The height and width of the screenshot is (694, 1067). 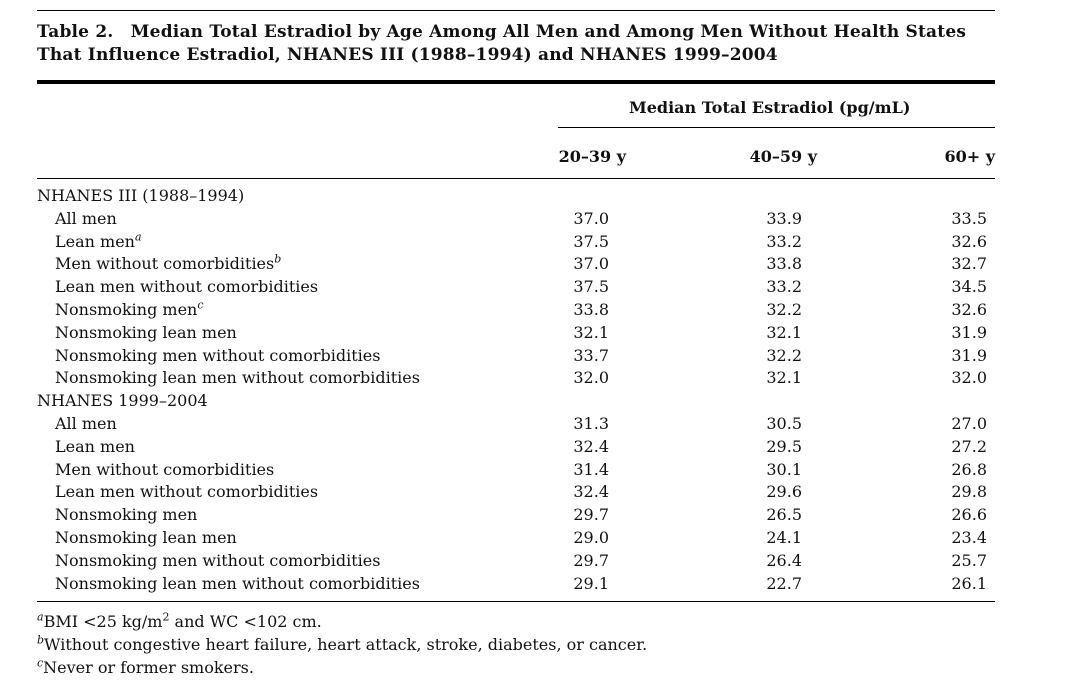 I want to click on cell-value: 33.2, so click(x=784, y=287).